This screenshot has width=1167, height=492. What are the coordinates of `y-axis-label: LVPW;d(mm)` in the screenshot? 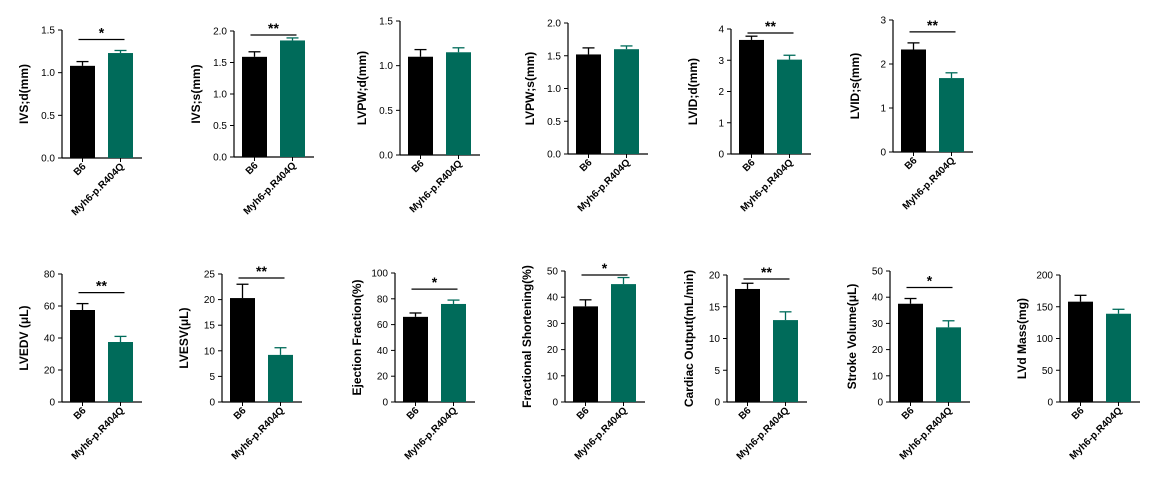 It's located at (362, 88).